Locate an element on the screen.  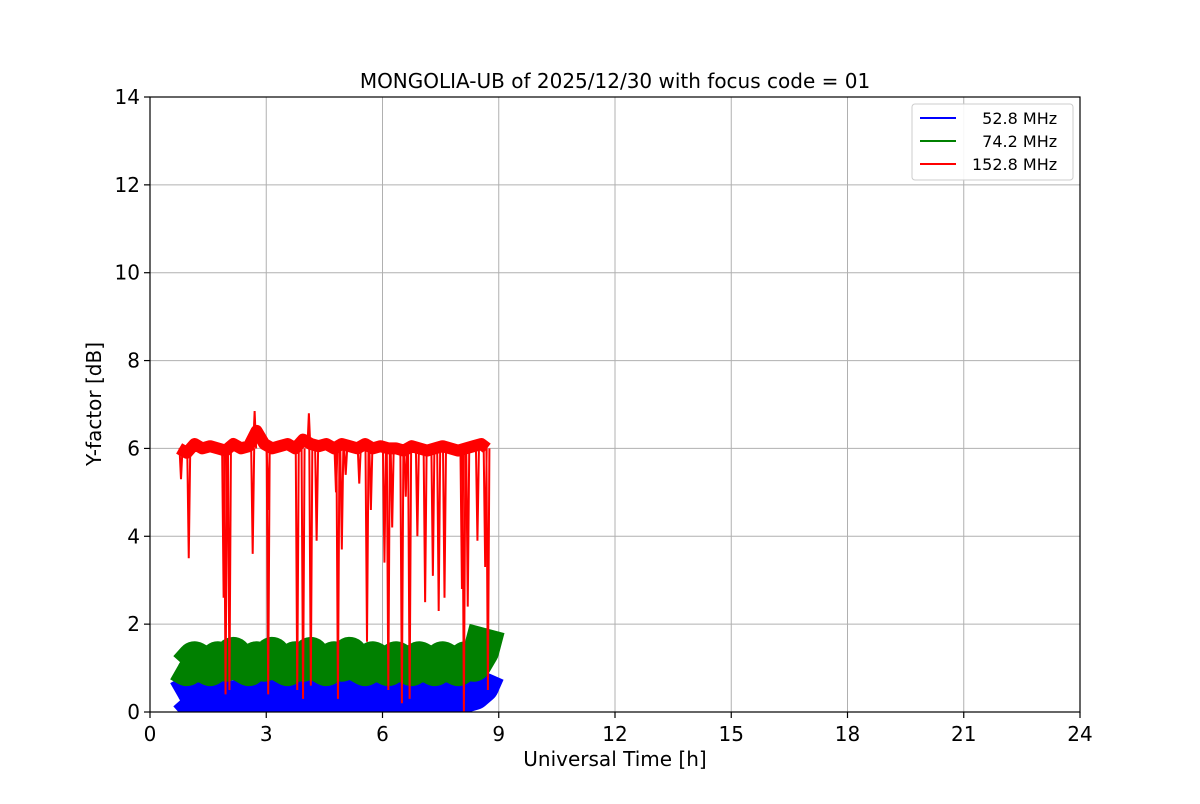
y-axis-label: Y-factor [dB] is located at coordinates (94, 404).